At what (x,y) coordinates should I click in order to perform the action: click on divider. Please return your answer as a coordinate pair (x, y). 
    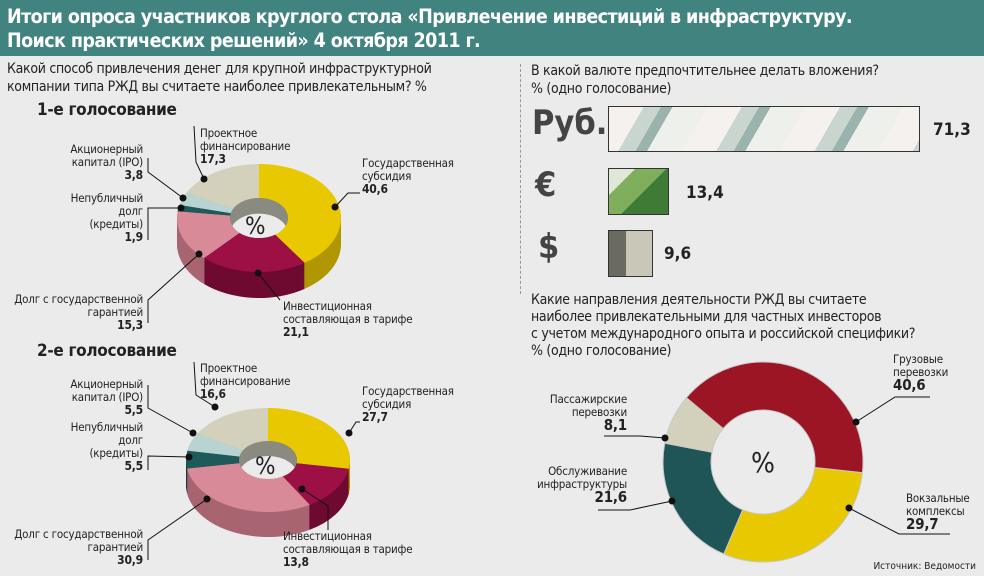
    Looking at the image, I should click on (520, 179).